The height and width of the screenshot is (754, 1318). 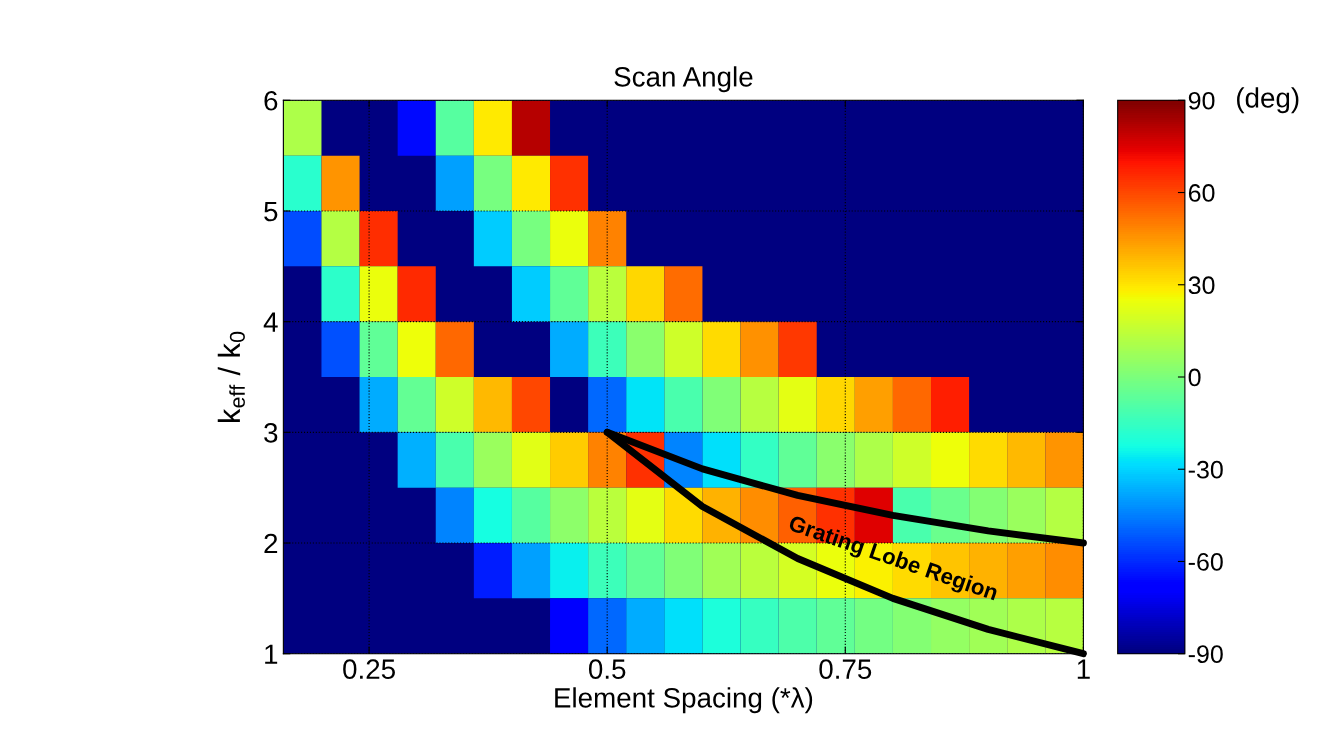 What do you see at coordinates (271, 433) in the screenshot?
I see `y-tick-label: 3` at bounding box center [271, 433].